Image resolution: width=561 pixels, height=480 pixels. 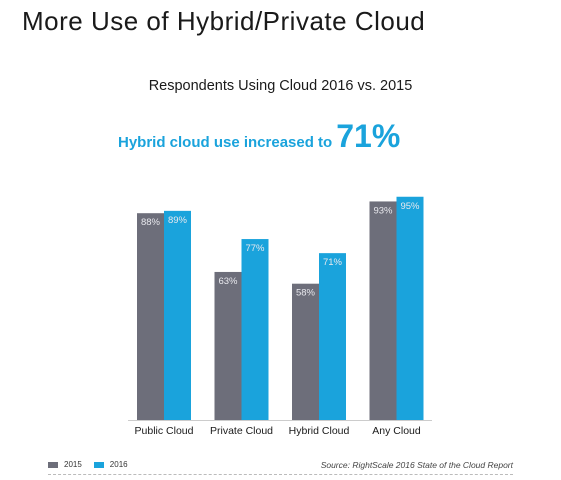 What do you see at coordinates (306, 293) in the screenshot?
I see `bar-value-label: 58%` at bounding box center [306, 293].